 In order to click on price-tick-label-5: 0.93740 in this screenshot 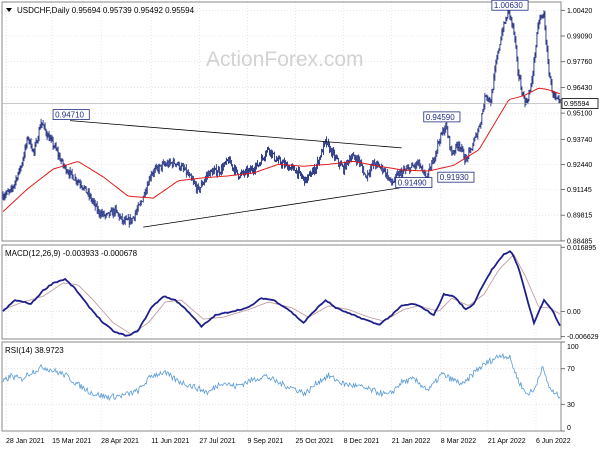, I will do `click(579, 140)`.